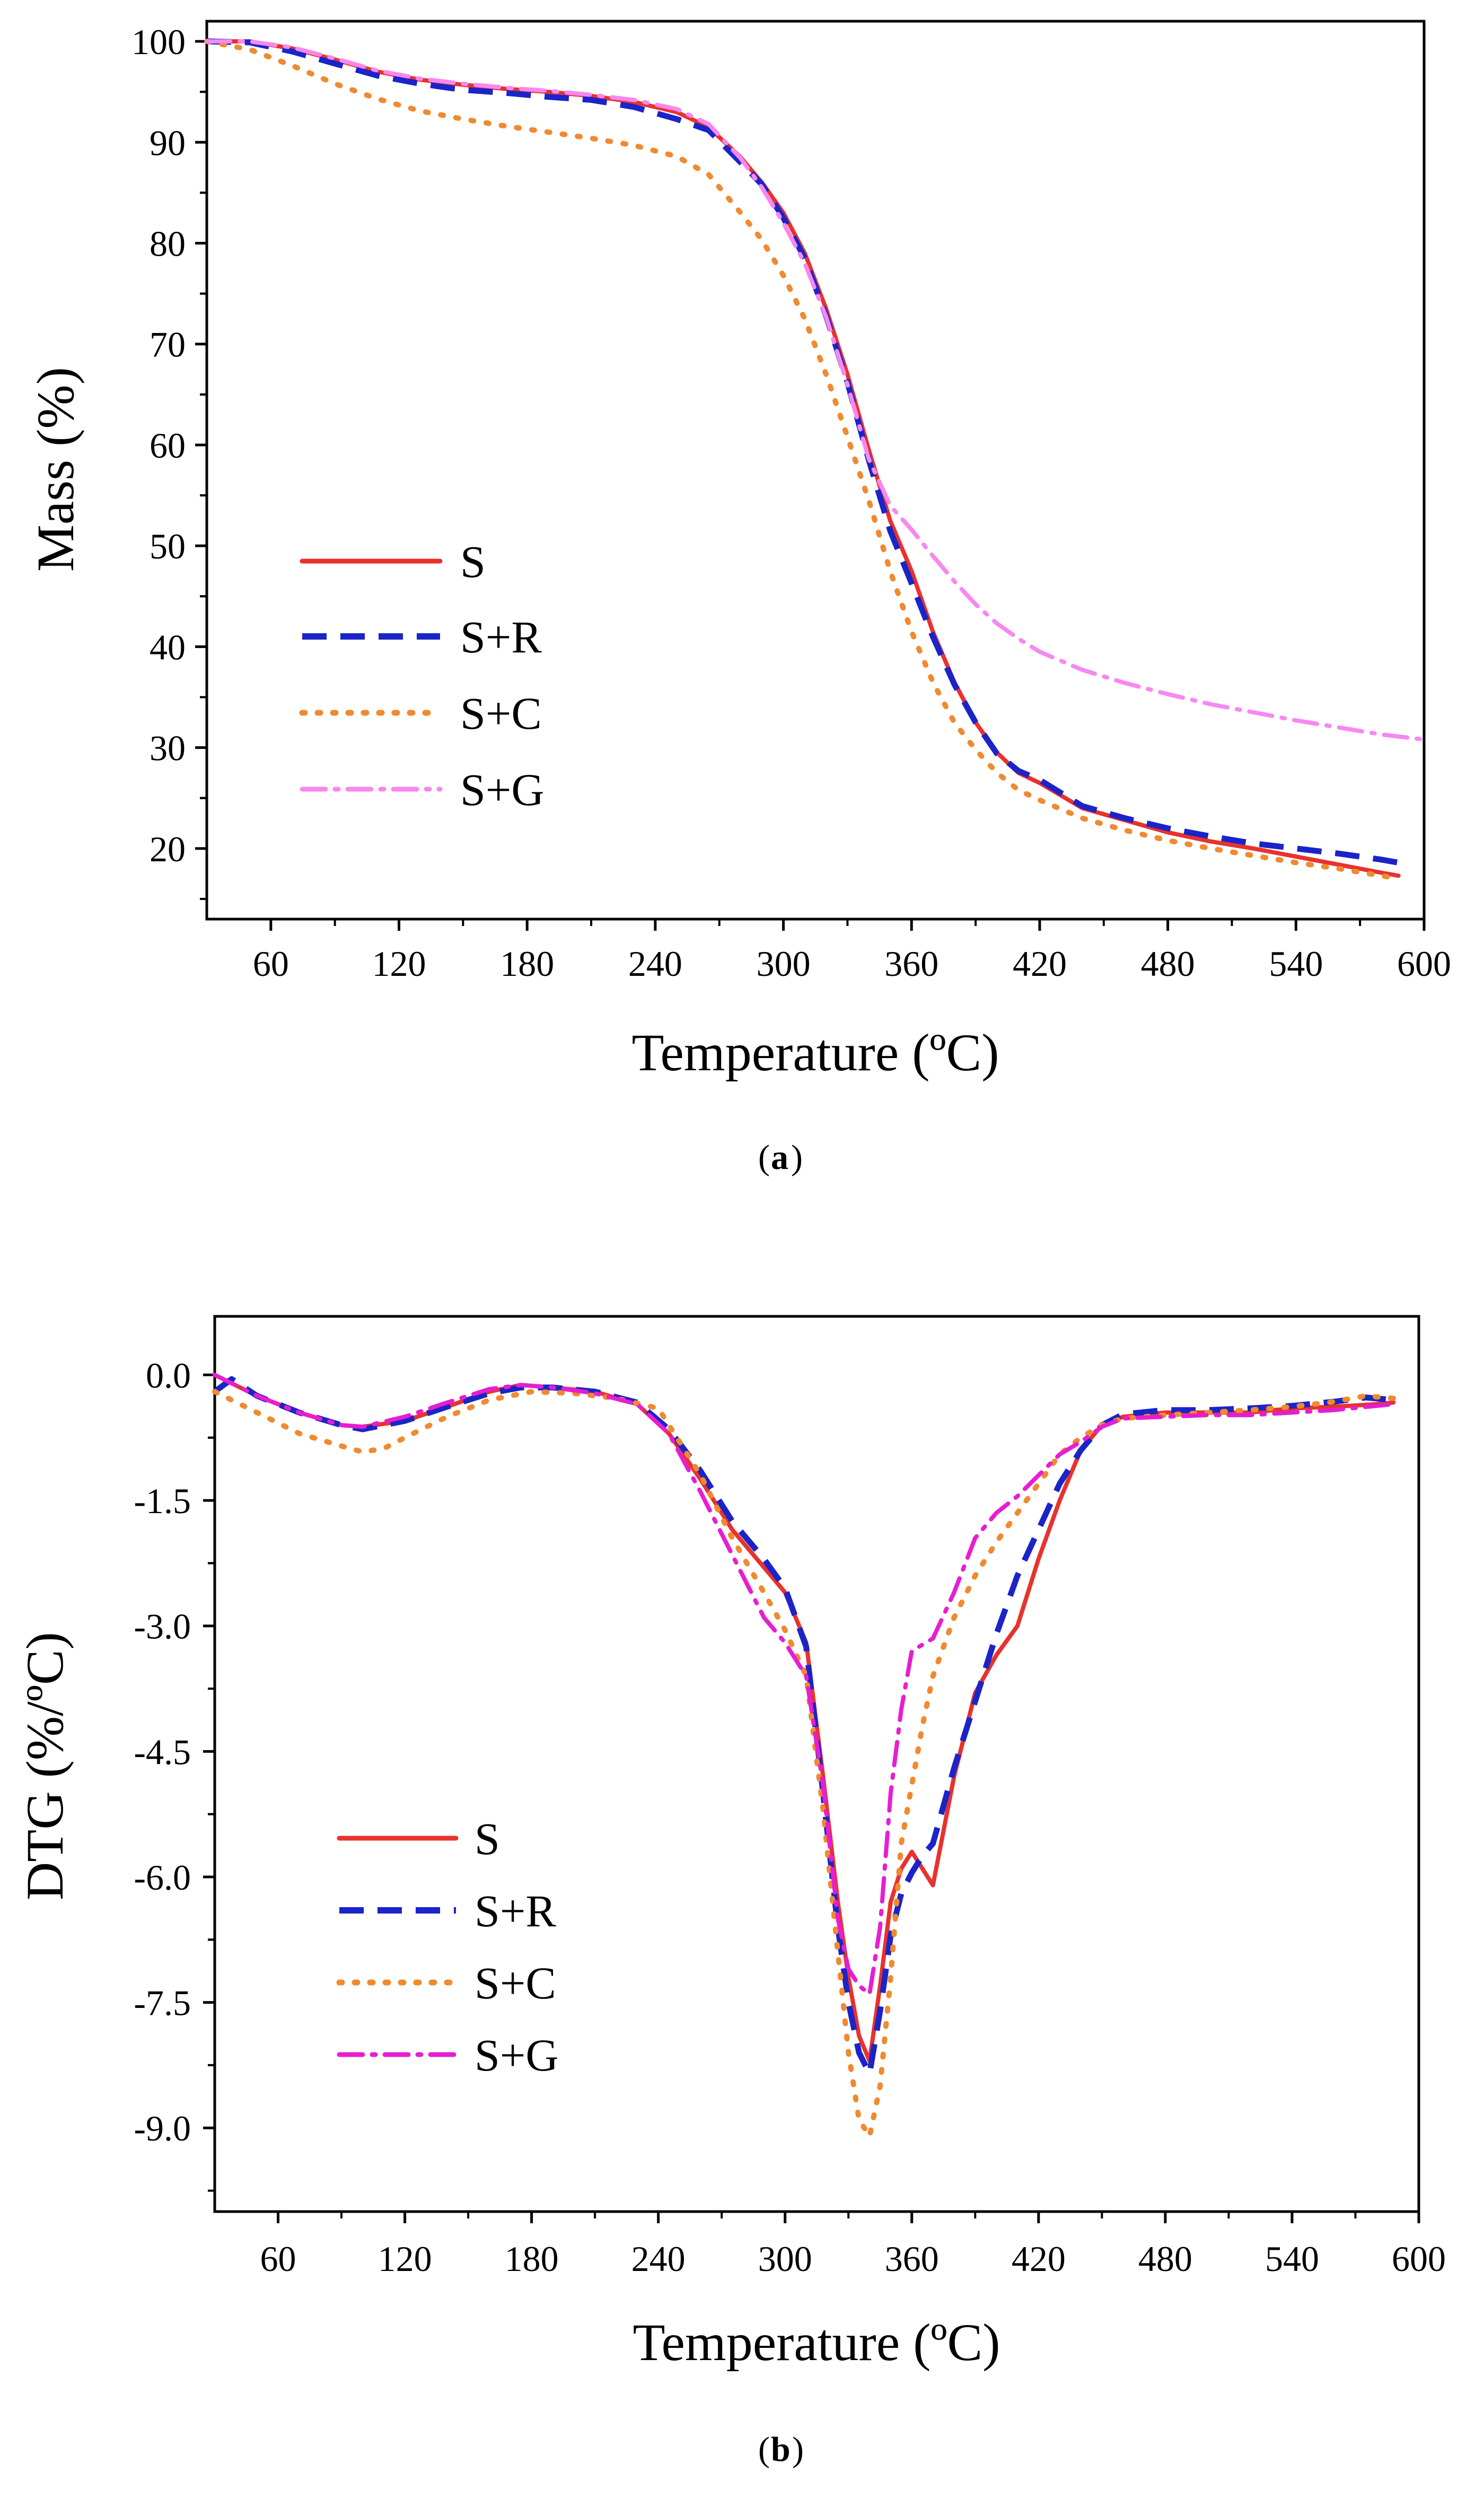  Describe the element at coordinates (168, 849) in the screenshot. I see `y-tick-label: 20` at that location.